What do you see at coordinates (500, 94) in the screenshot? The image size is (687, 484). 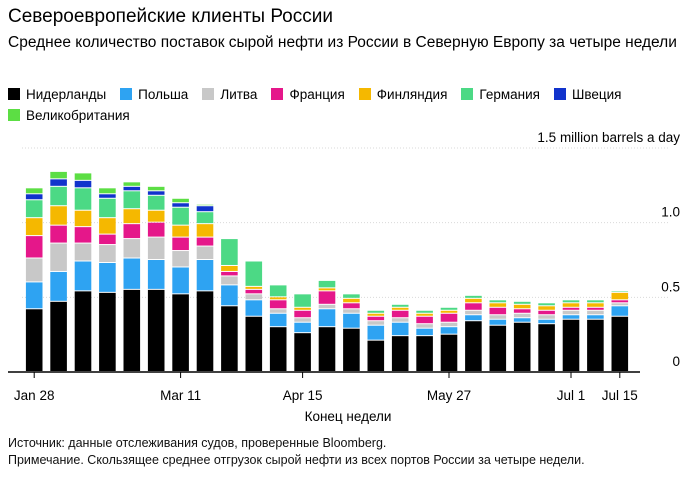 I see `legend-item-5: Германия` at bounding box center [500, 94].